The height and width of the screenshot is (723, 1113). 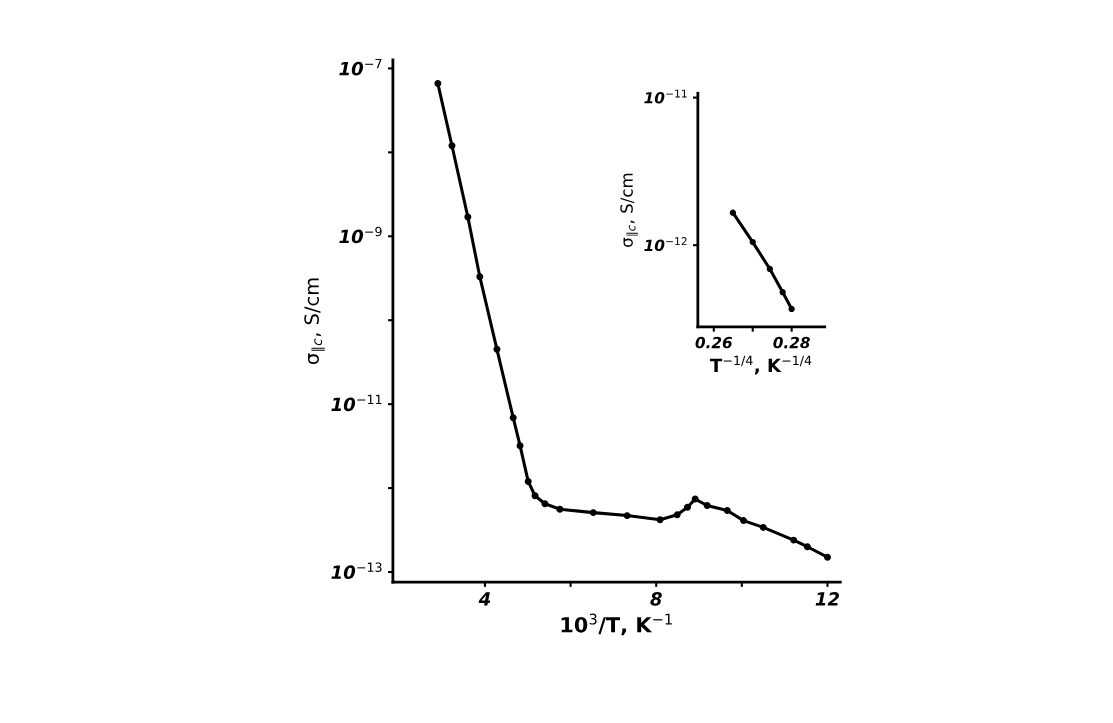 What do you see at coordinates (791, 342) in the screenshot?
I see `x-tick-label: 0.28` at bounding box center [791, 342].